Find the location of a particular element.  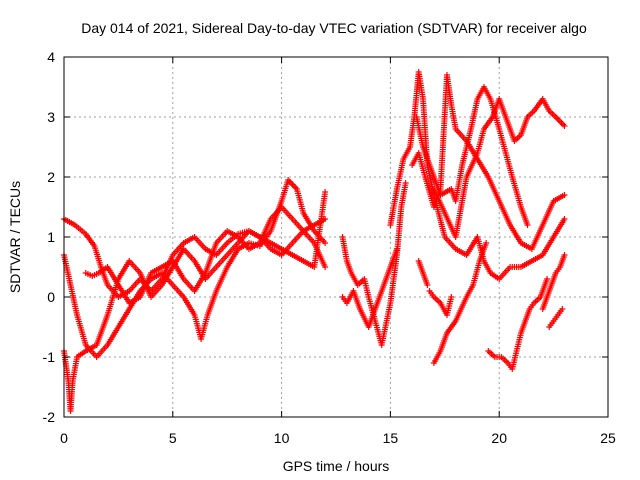

x-tick-label: 10 is located at coordinates (282, 438).